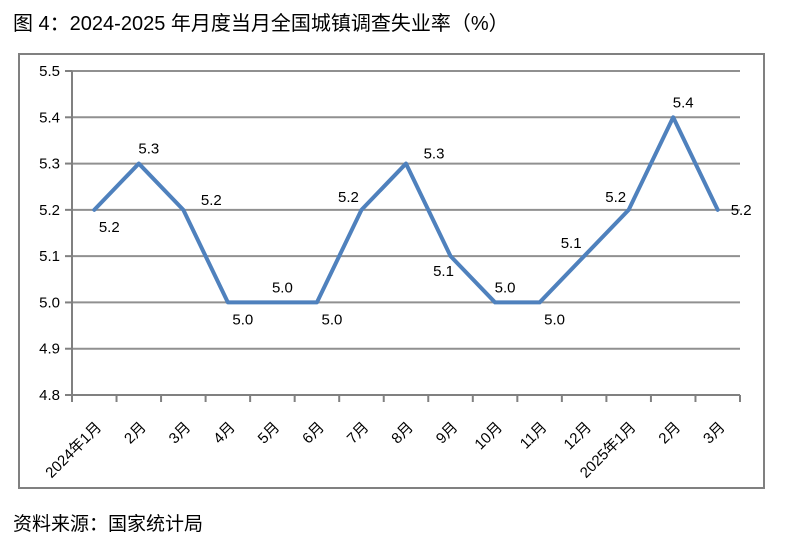  What do you see at coordinates (447, 433) in the screenshot?
I see `x-tick-label: 9月` at bounding box center [447, 433].